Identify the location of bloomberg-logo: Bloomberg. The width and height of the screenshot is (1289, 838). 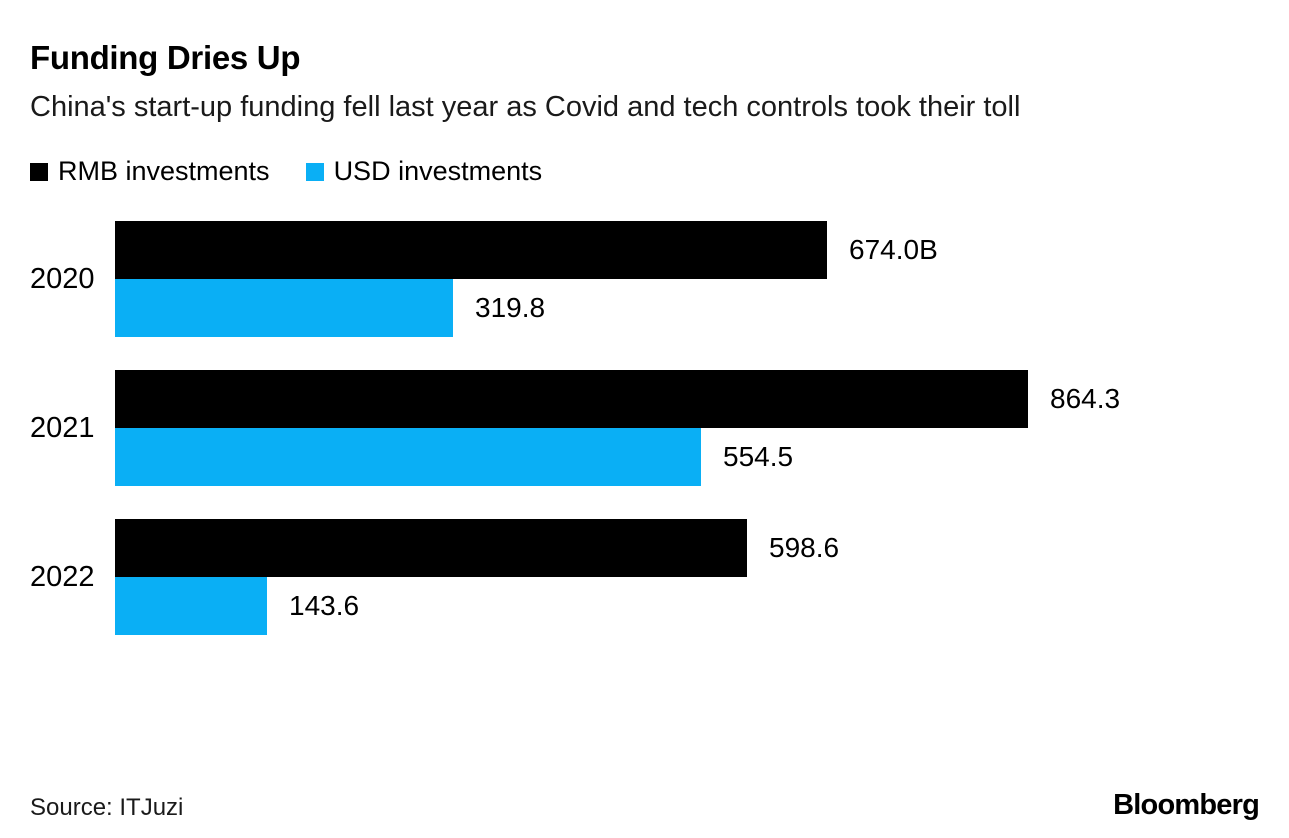
(1186, 805).